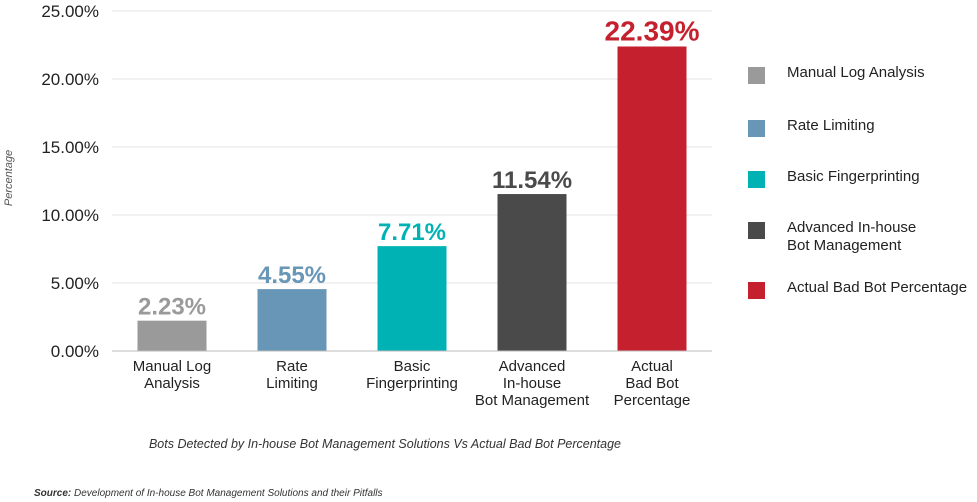 This screenshot has height=502, width=977. Describe the element at coordinates (9, 178) in the screenshot. I see `y-axis-label: Percentage` at that location.